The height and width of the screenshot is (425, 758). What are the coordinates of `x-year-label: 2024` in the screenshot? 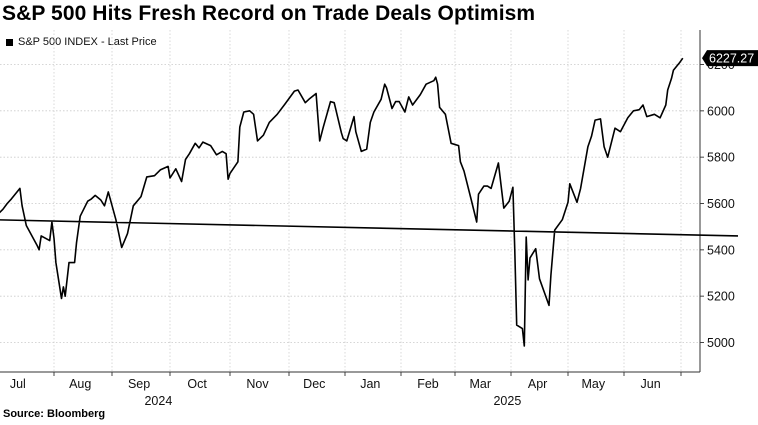 It's located at (158, 401).